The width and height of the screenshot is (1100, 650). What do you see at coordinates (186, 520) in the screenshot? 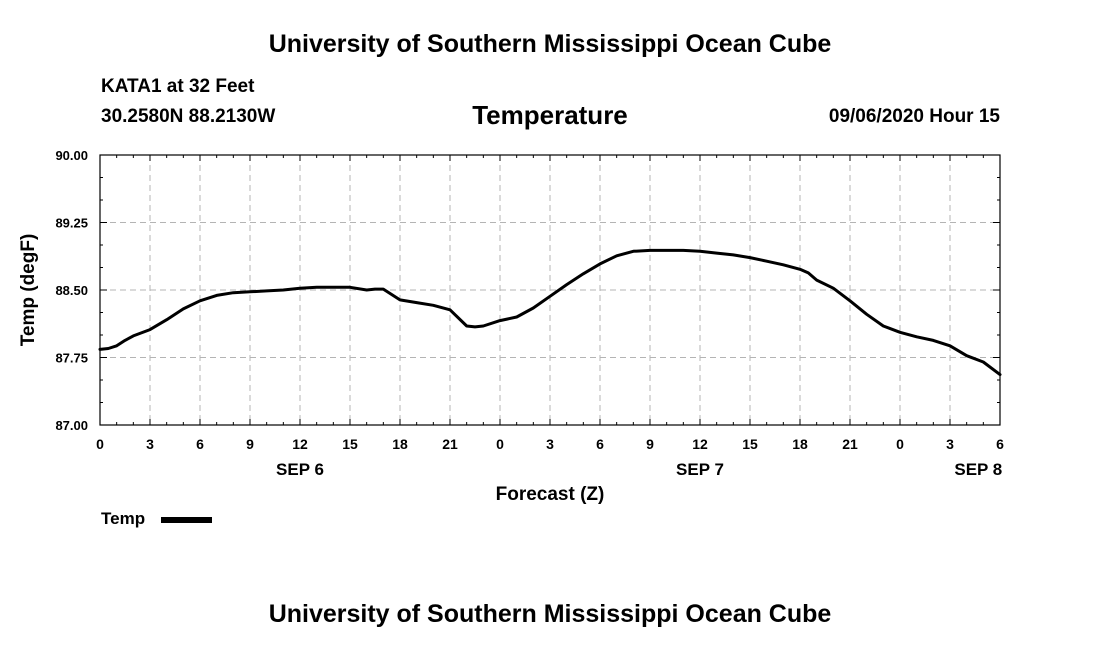
I see `legend-swatch` at bounding box center [186, 520].